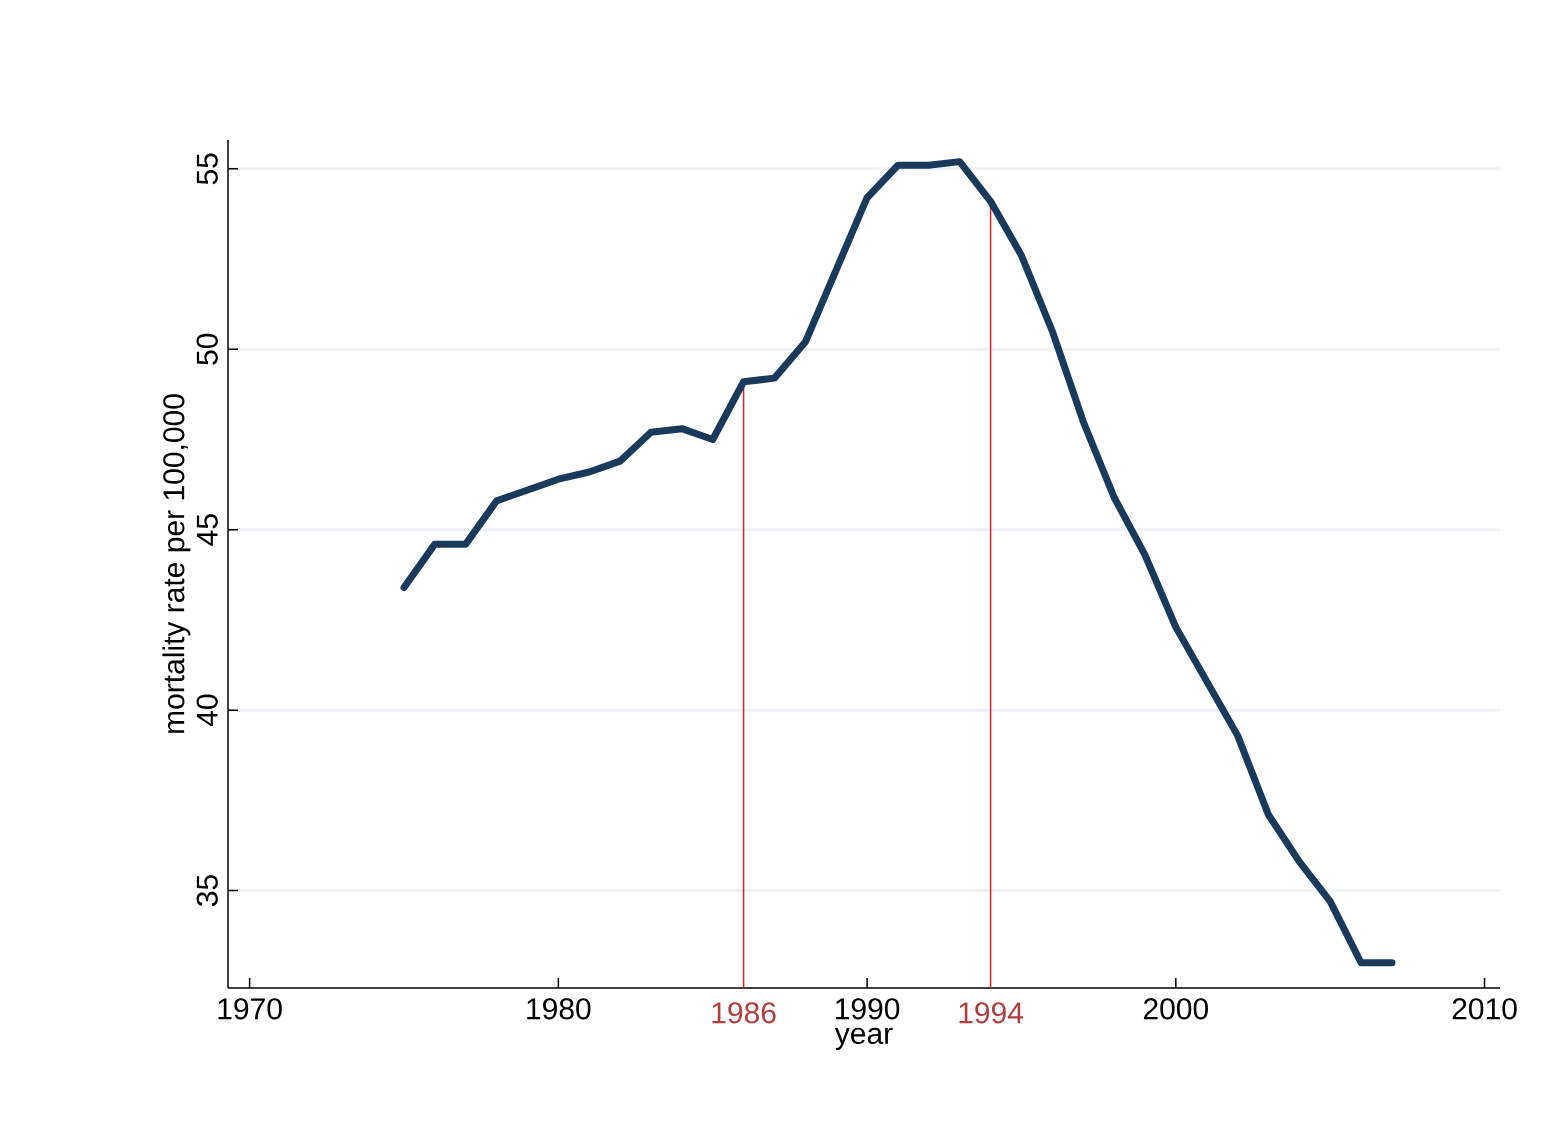 Image resolution: width=1544 pixels, height=1121 pixels. Describe the element at coordinates (1484, 1009) in the screenshot. I see `x-tick-label: 2010` at that location.